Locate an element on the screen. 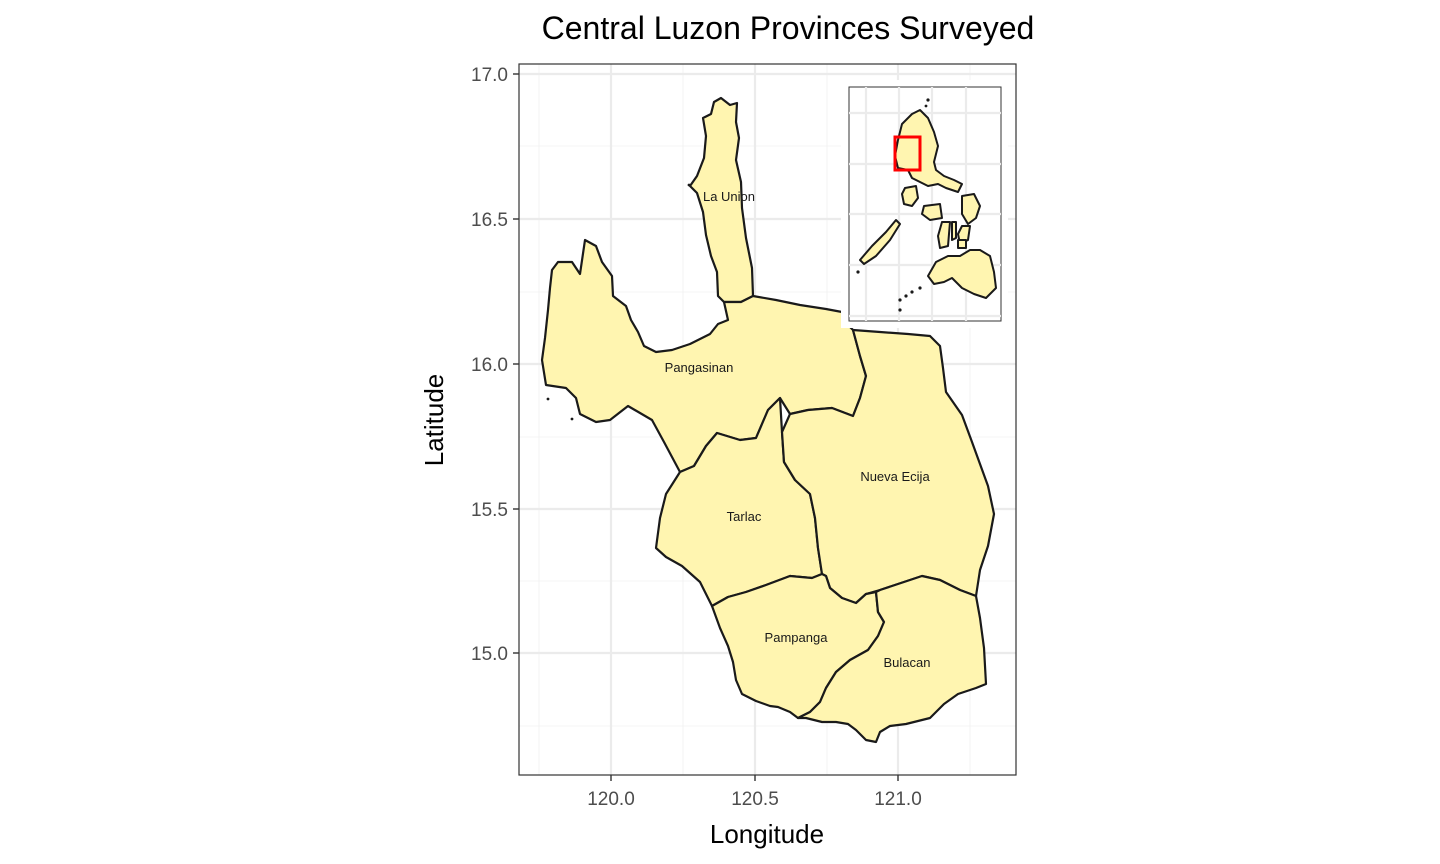 This screenshot has height=864, width=1440. y-axis: 17.0 16.5 16.0 15.5 15.0 is located at coordinates (495, 365).